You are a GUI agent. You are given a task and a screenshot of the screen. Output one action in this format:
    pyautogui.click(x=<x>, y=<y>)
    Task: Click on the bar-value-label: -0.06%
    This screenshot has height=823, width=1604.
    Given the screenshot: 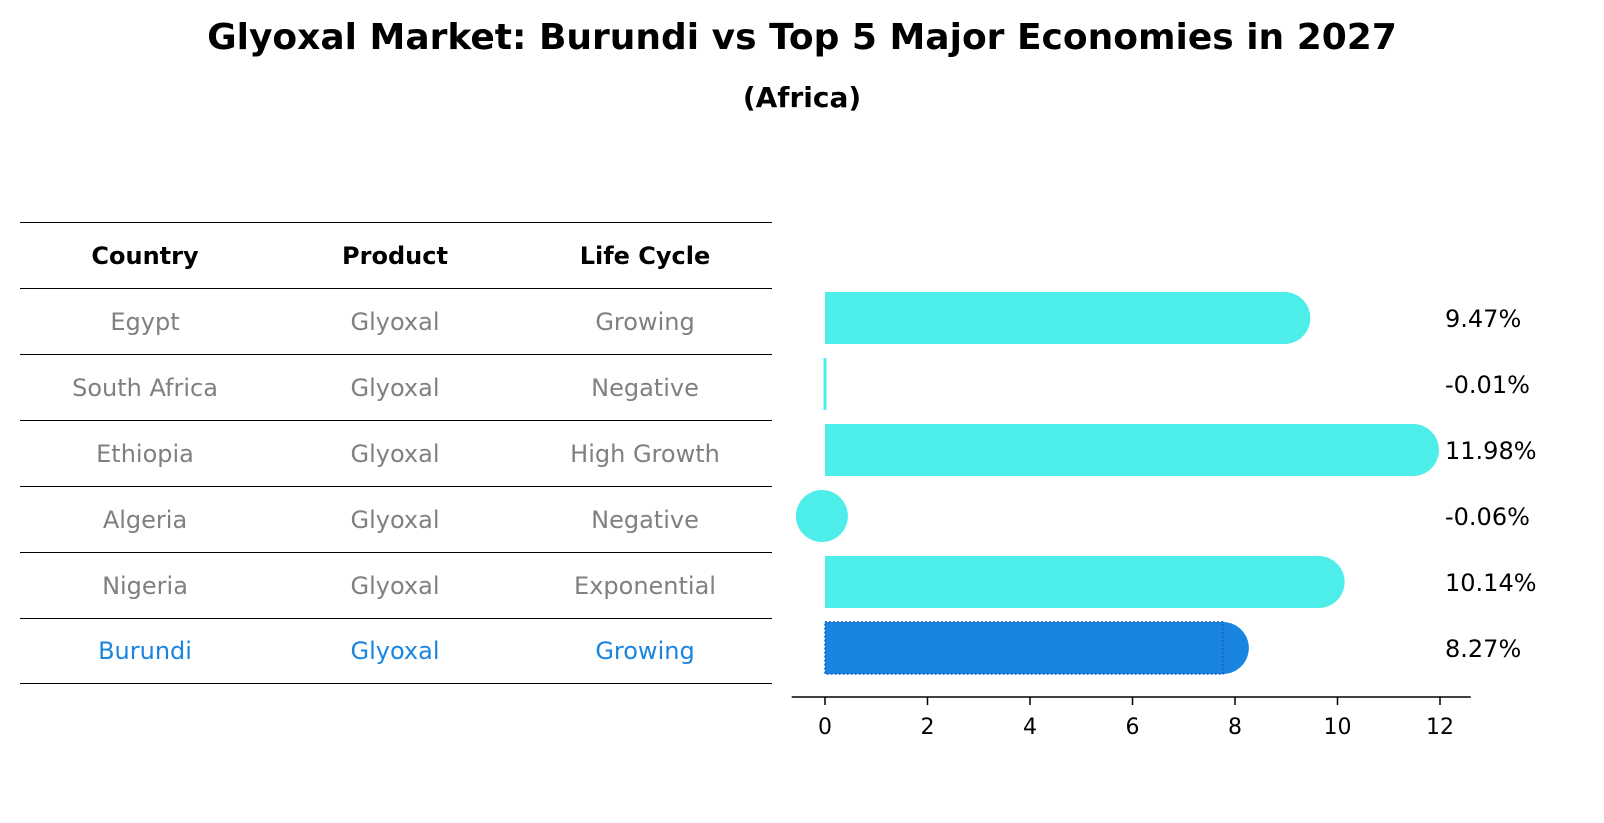 What is the action you would take?
    pyautogui.click(x=1487, y=517)
    